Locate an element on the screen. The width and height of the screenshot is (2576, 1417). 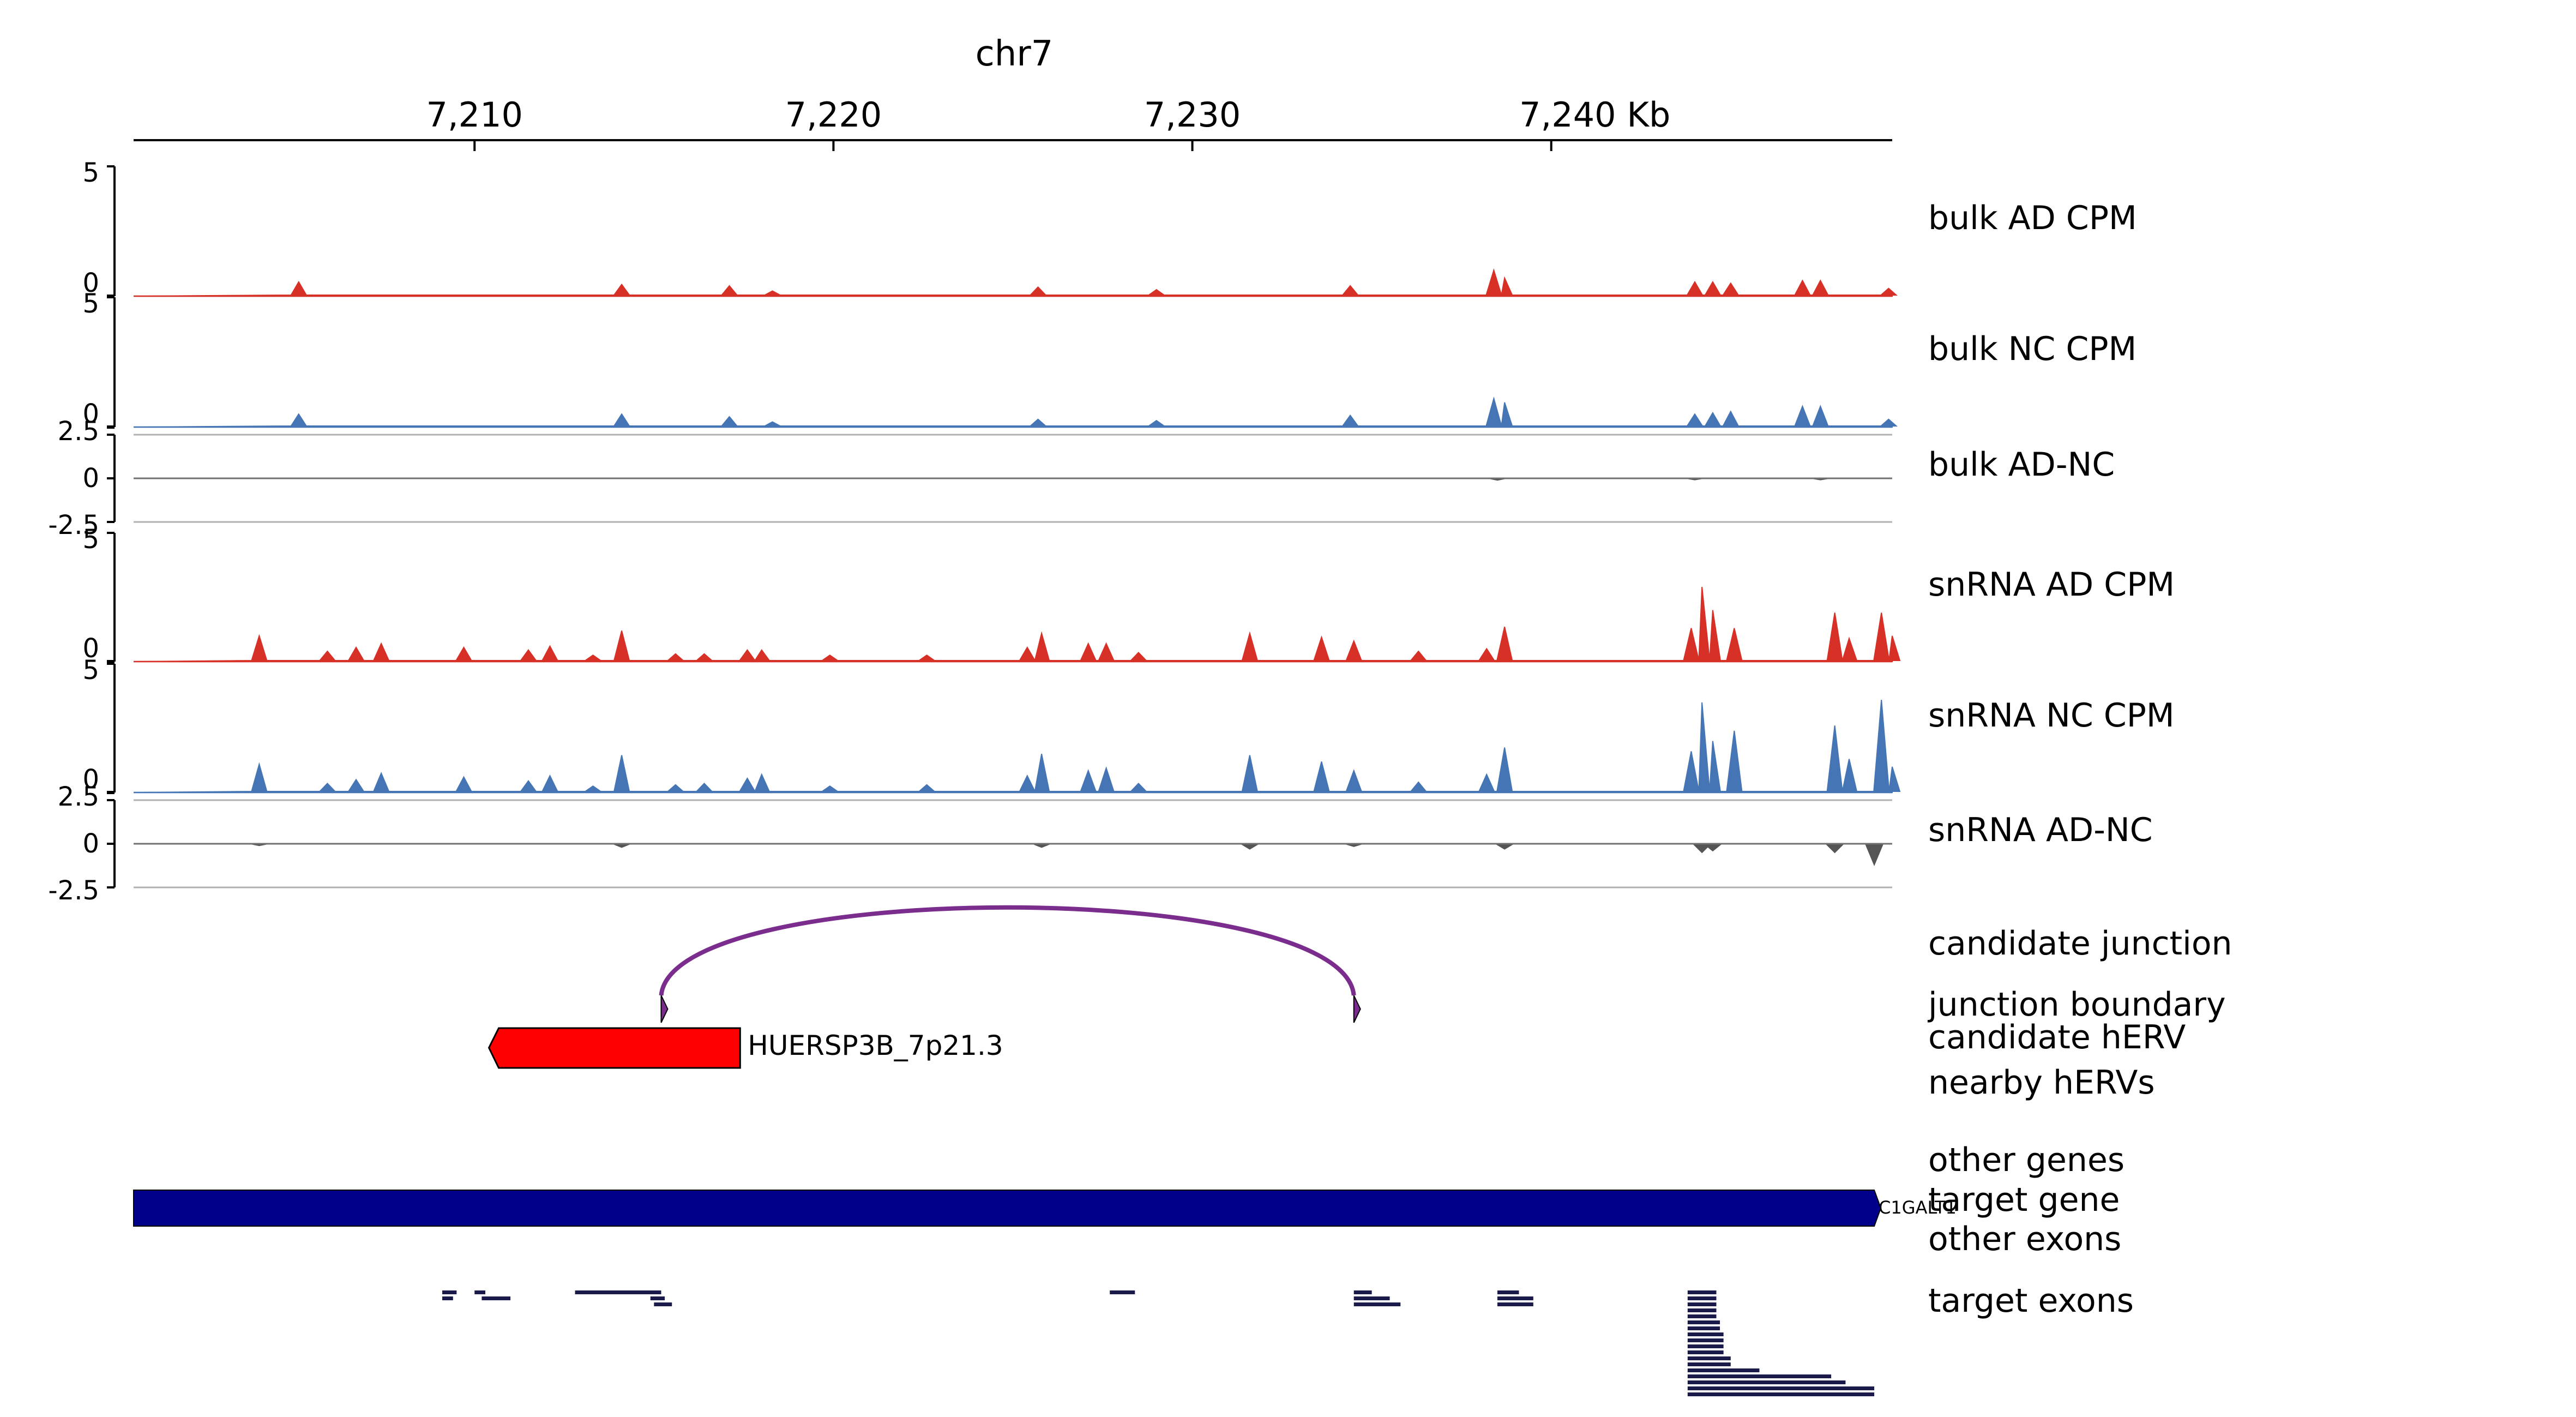
track-bulk_diff: 2.5 0 -2.5 is located at coordinates (970, 478).